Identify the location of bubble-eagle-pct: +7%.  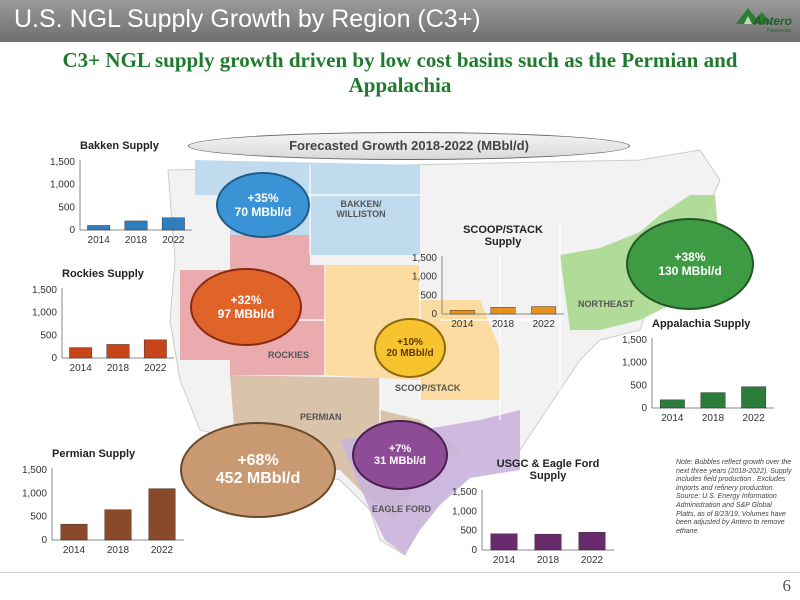
(400, 449).